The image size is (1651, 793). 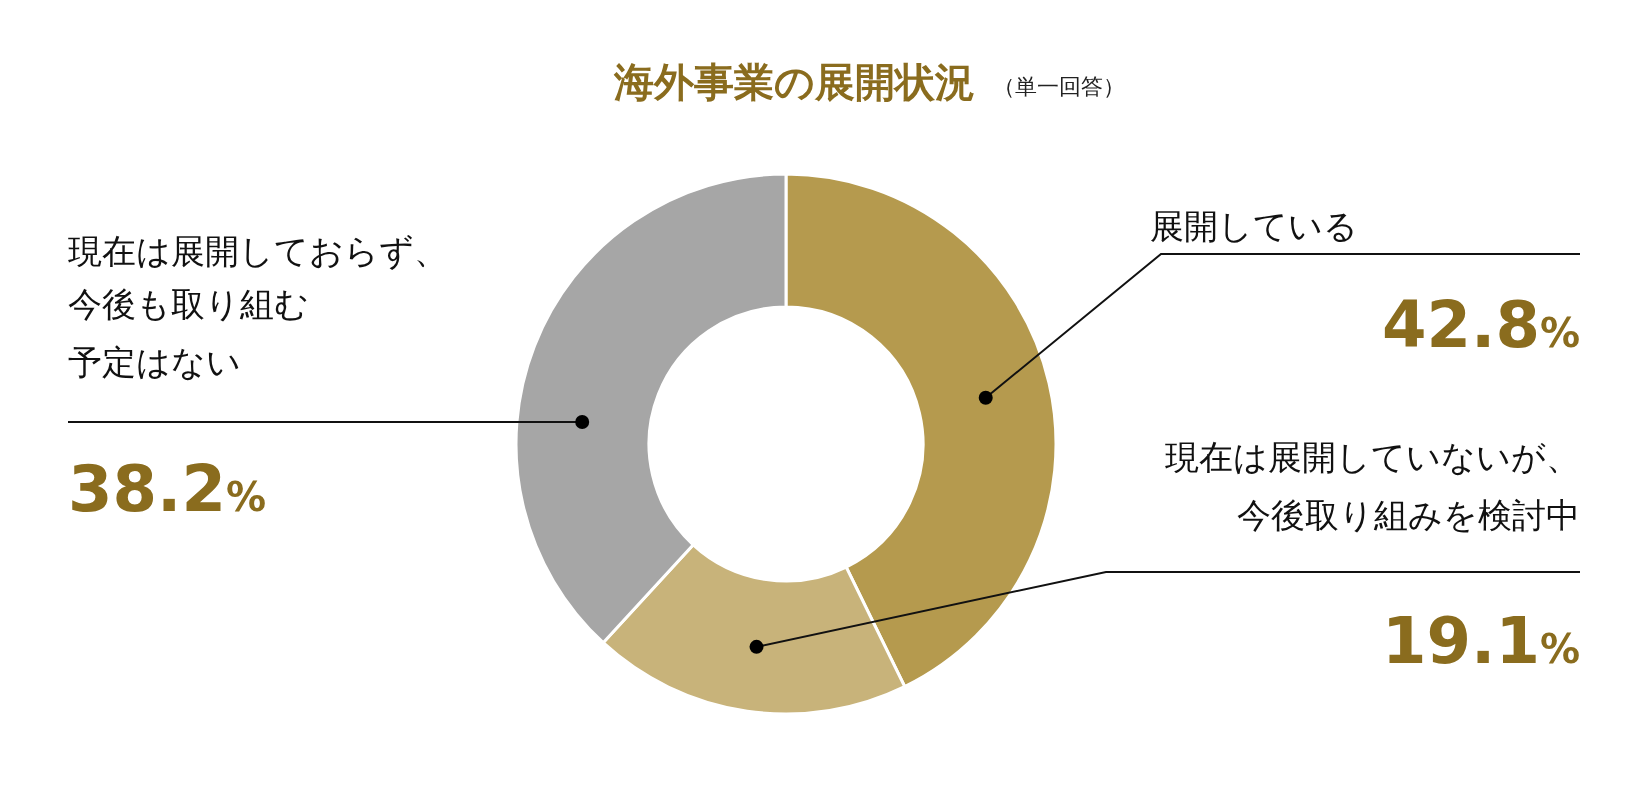 What do you see at coordinates (794, 82) in the screenshot?
I see `chart-title: 海外事業の展開状況` at bounding box center [794, 82].